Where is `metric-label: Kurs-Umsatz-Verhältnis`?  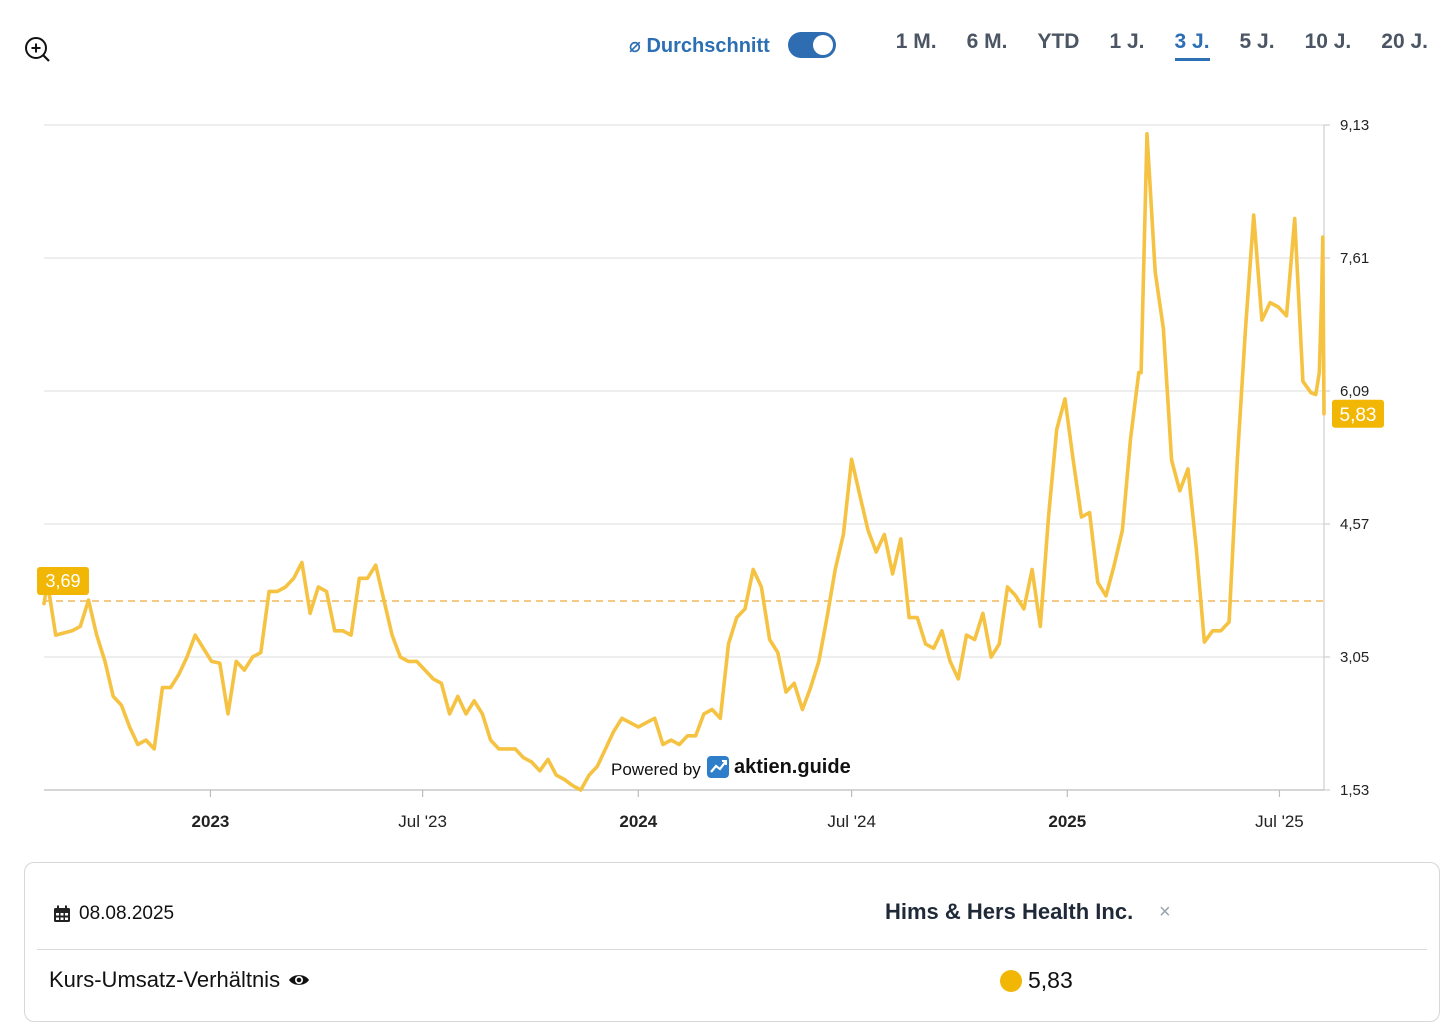 metric-label: Kurs-Umsatz-Verhältnis is located at coordinates (165, 979).